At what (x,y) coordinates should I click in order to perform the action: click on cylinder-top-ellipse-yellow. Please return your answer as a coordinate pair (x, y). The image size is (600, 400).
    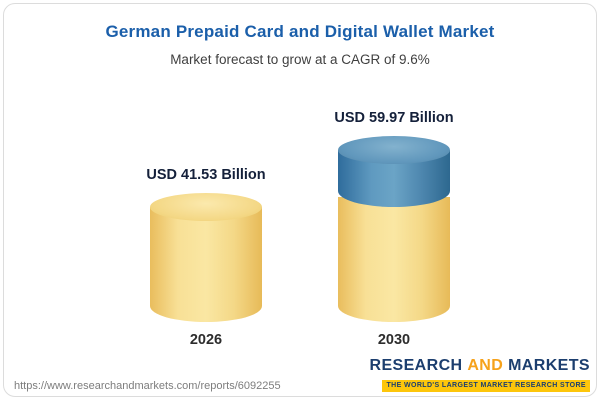
    Looking at the image, I should click on (206, 207).